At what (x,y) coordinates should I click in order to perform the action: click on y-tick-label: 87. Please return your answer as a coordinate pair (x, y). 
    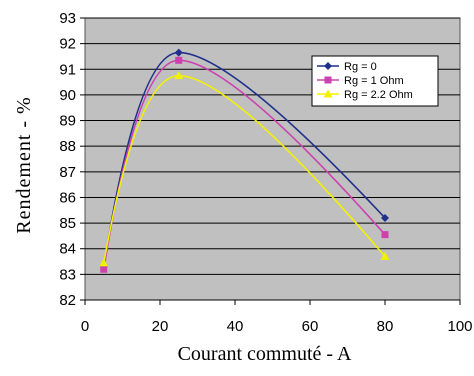
    Looking at the image, I should click on (67, 172).